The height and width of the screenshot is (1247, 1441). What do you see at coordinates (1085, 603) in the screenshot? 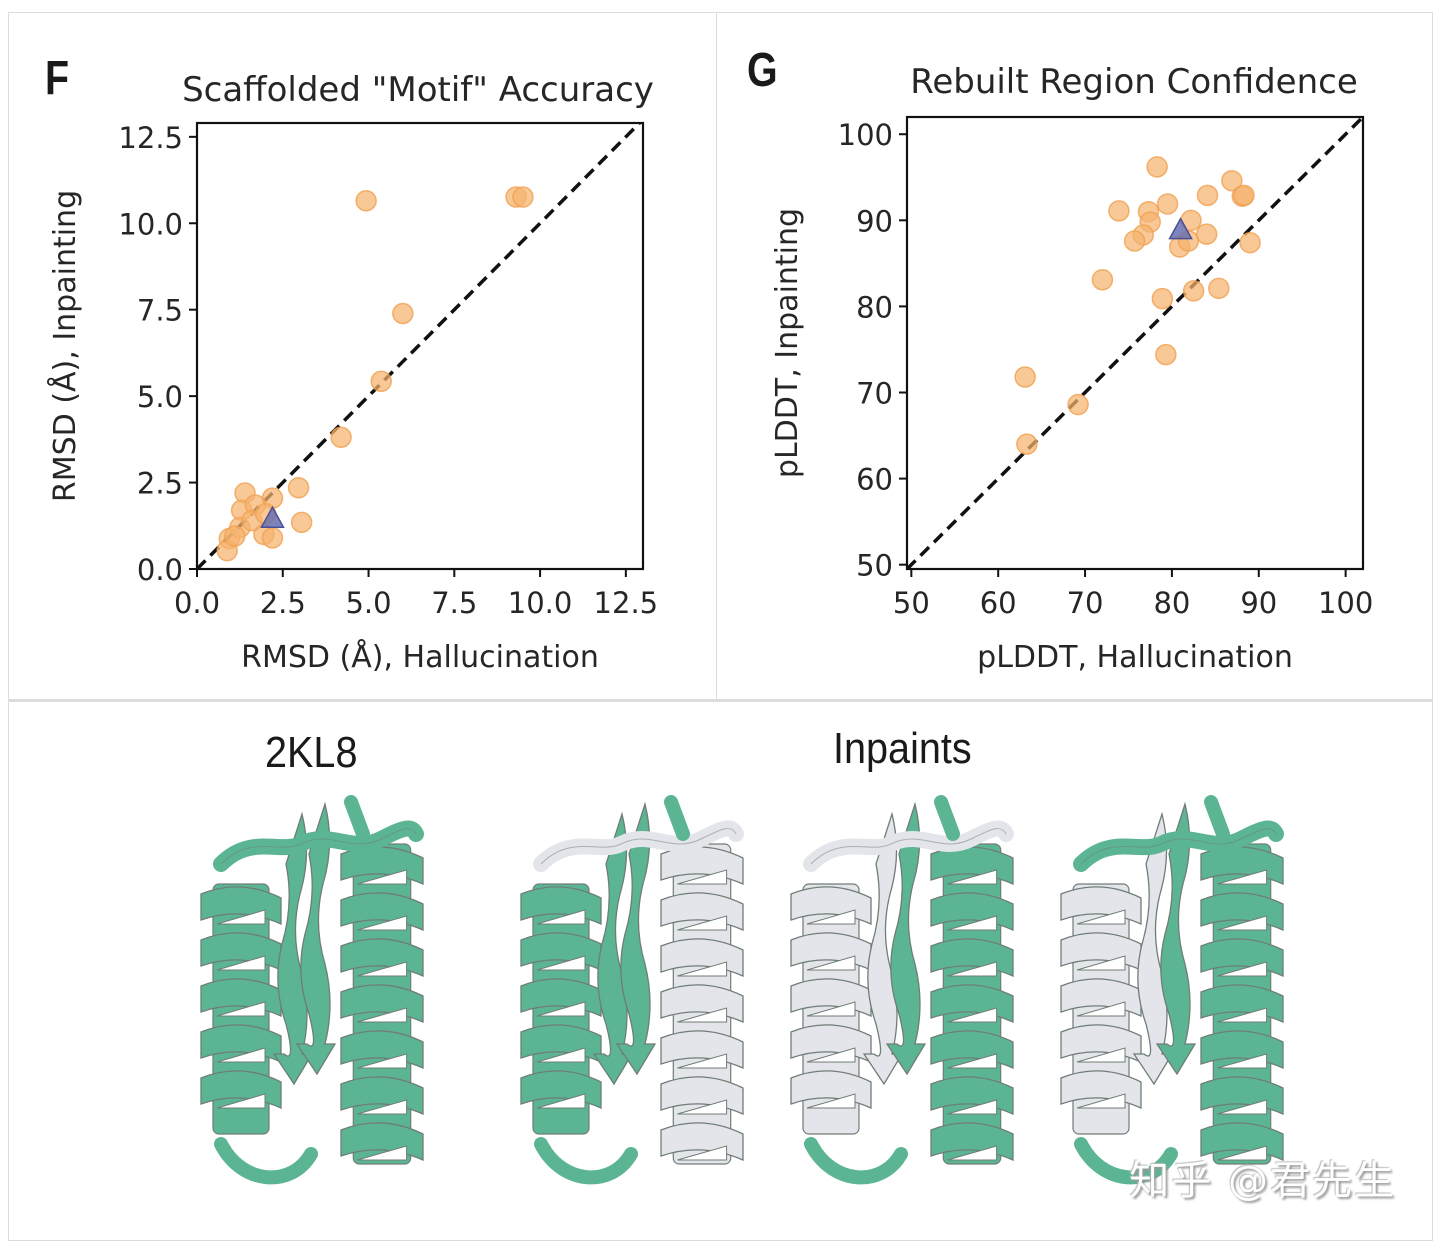
I see `x-tick-label: 70` at bounding box center [1085, 603].